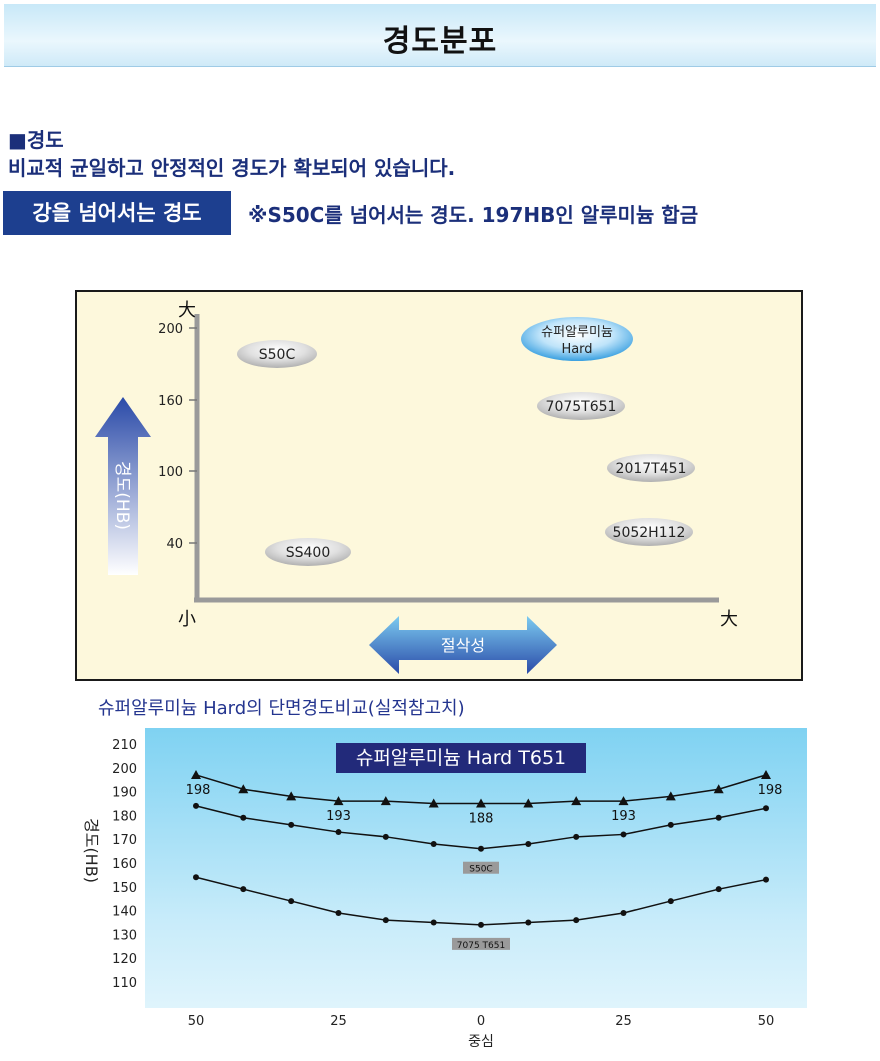  I want to click on page-title: 경도분포, so click(440, 41).